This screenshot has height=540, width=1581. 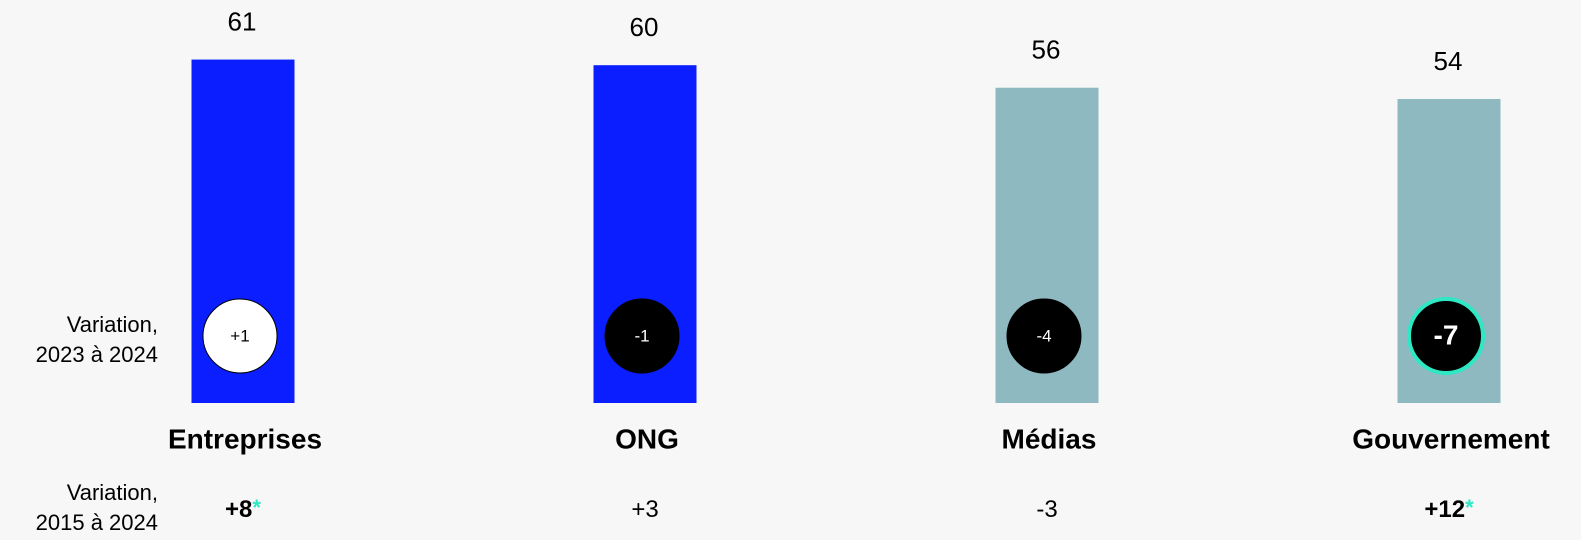 I want to click on long-change-label: -3, so click(x=1046, y=509).